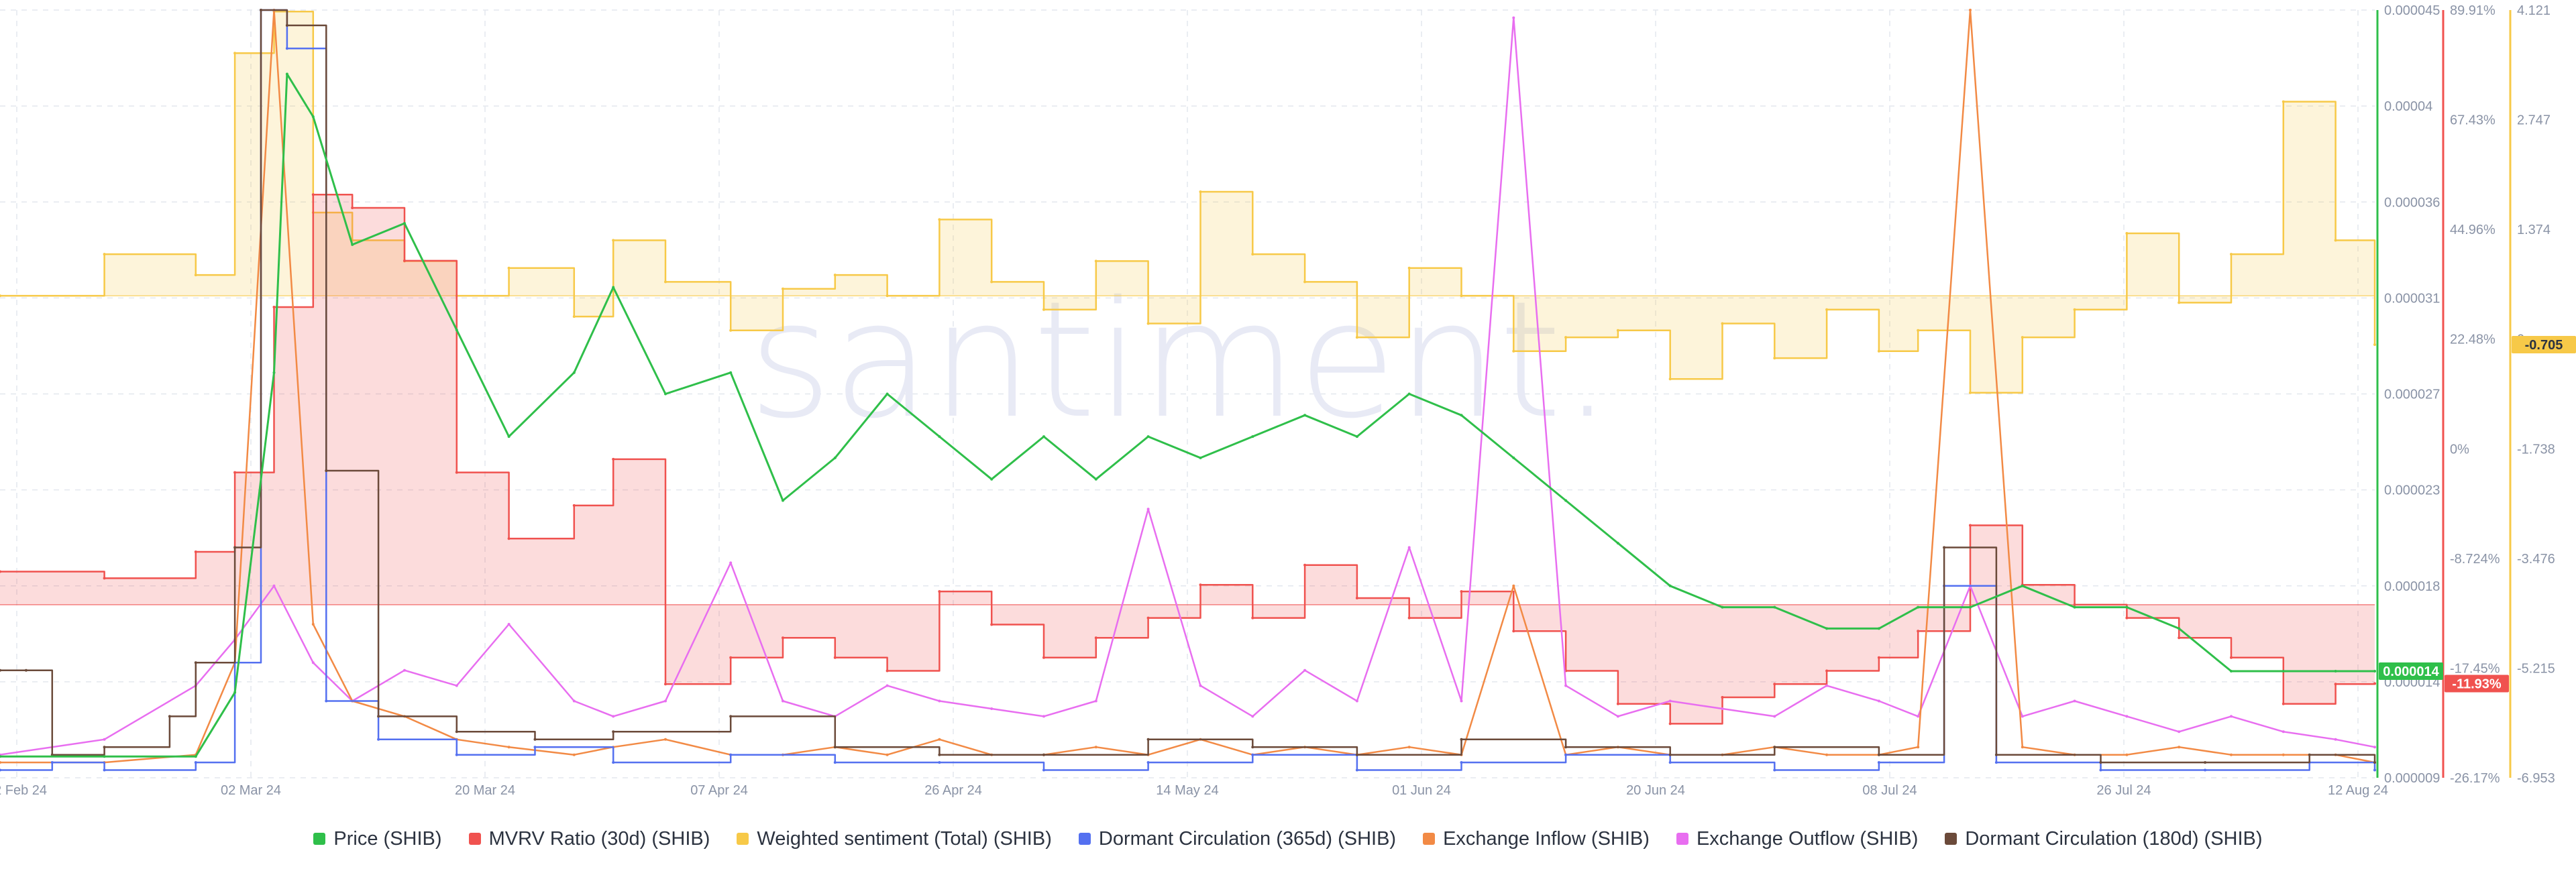 The image size is (2576, 875). What do you see at coordinates (2459, 449) in the screenshot?
I see `mvrv-tick-label: 0%` at bounding box center [2459, 449].